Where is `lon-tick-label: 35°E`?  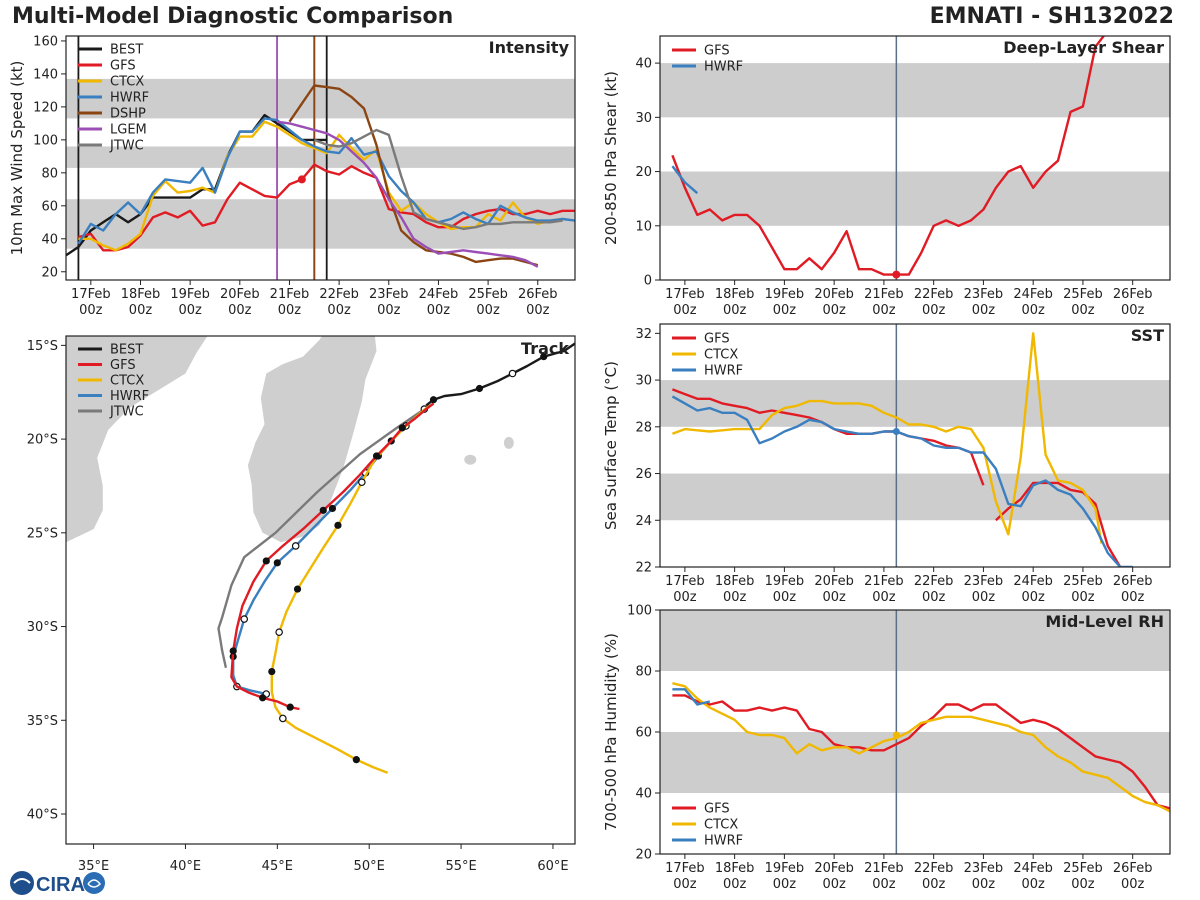 lon-tick-label: 35°E is located at coordinates (93, 866).